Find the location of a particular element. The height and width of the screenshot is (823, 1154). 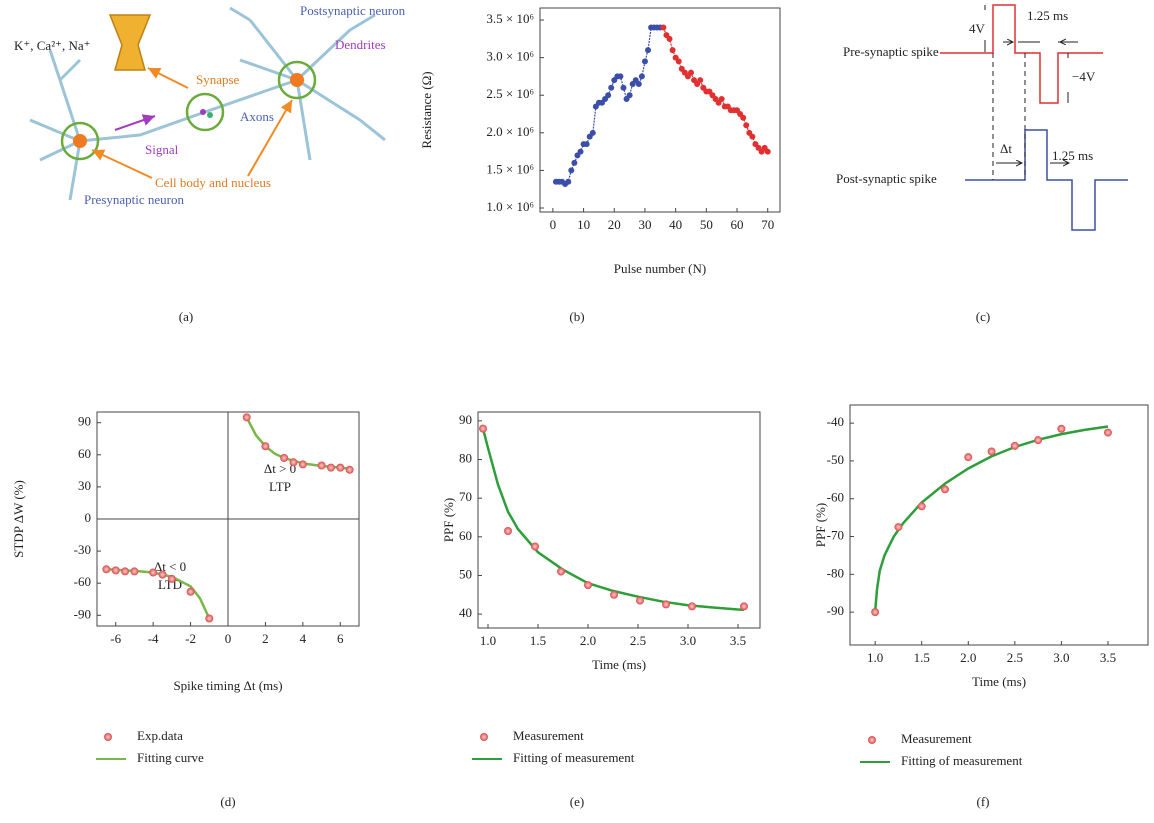

y-tick-label: 40 is located at coordinates (465, 612).